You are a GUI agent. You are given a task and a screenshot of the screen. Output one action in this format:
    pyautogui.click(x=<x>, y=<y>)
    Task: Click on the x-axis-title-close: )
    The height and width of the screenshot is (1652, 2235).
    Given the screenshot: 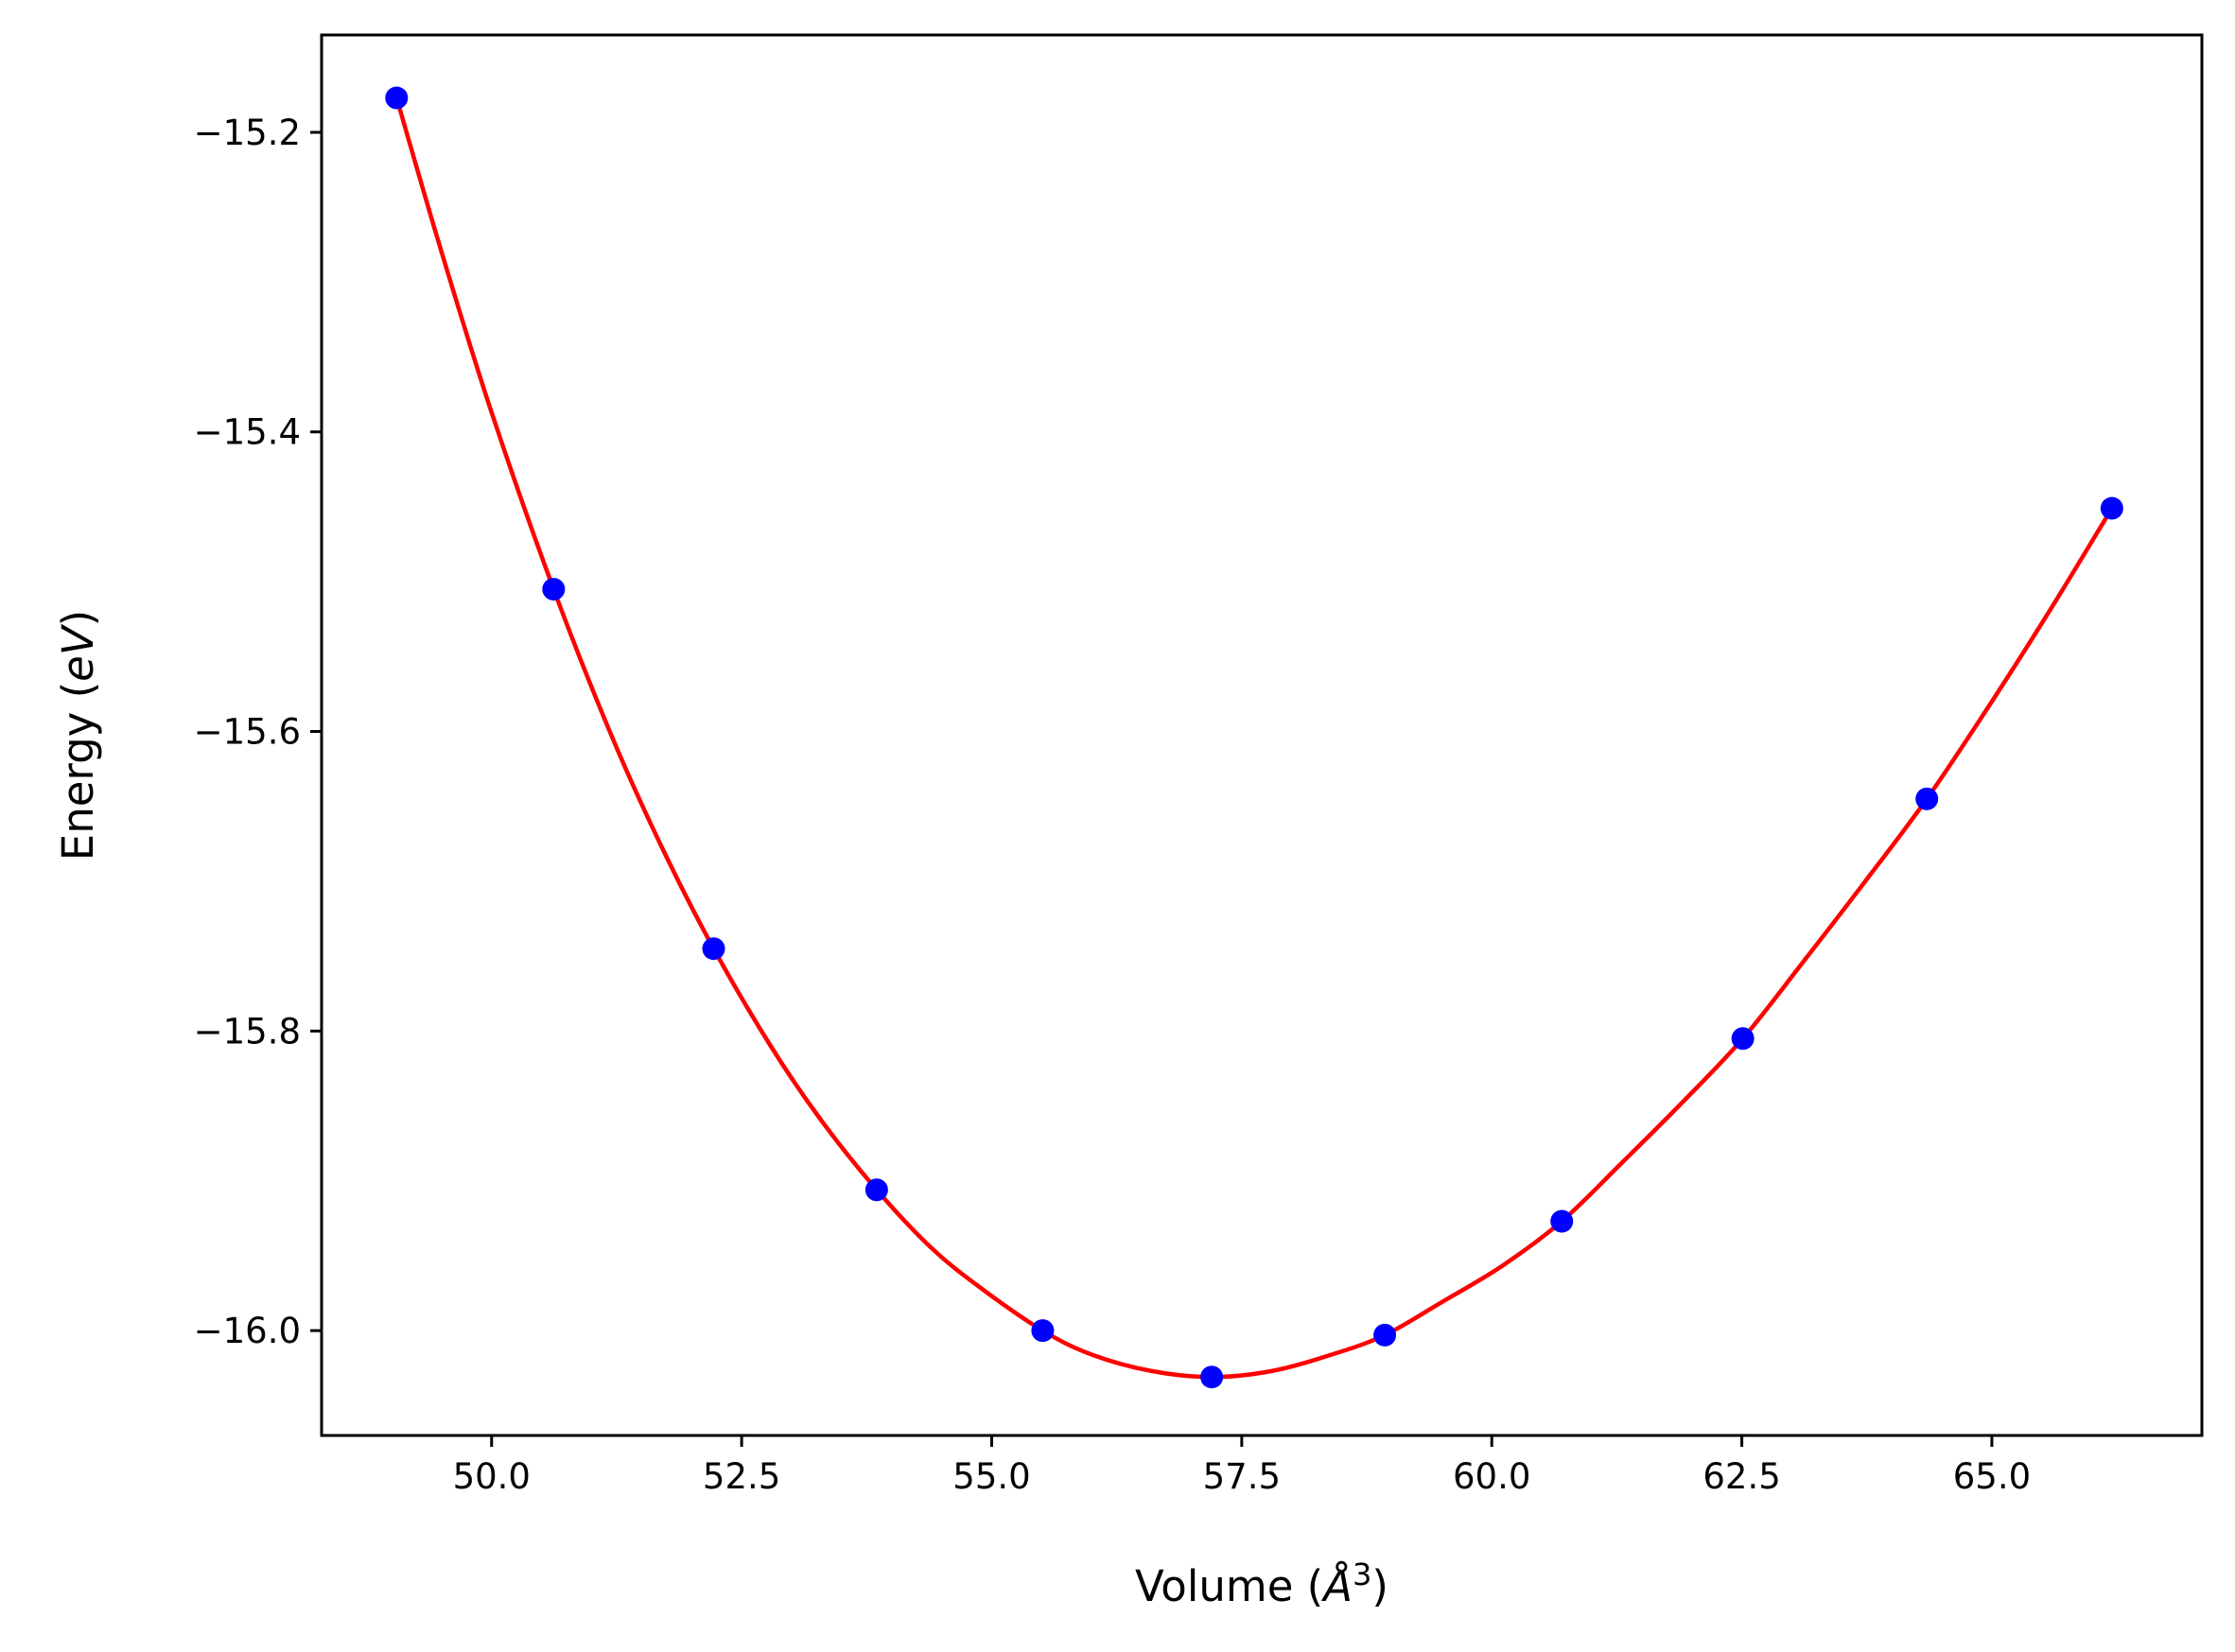 What is the action you would take?
    pyautogui.click(x=1379, y=1586)
    